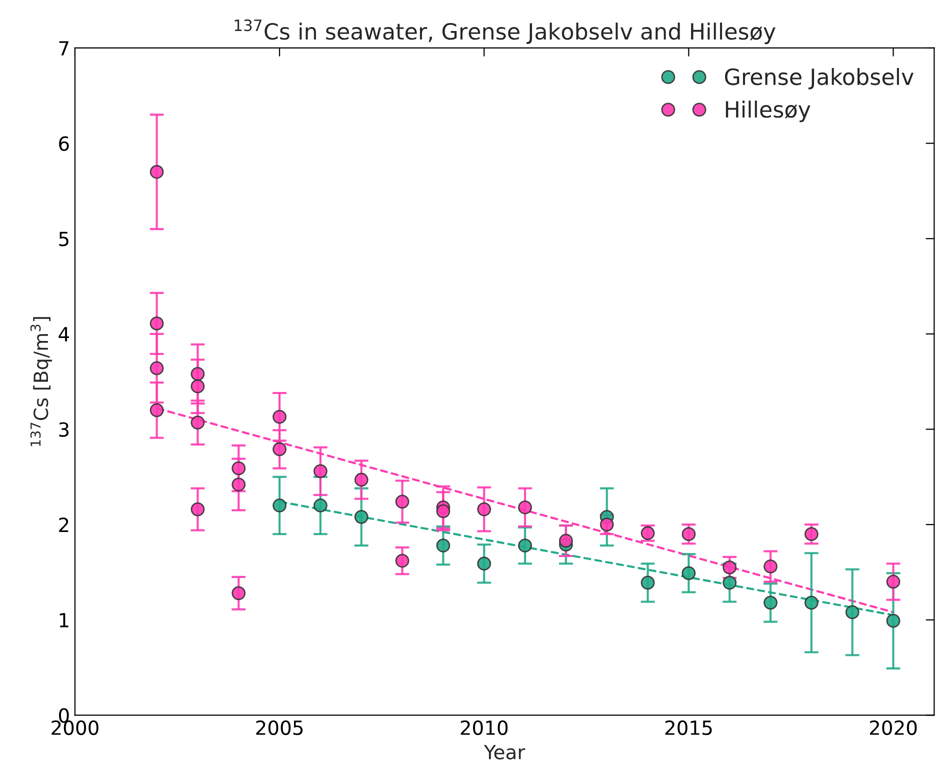 This screenshot has height=774, width=937. Describe the element at coordinates (64, 429) in the screenshot. I see `y-tick-label: 3` at that location.